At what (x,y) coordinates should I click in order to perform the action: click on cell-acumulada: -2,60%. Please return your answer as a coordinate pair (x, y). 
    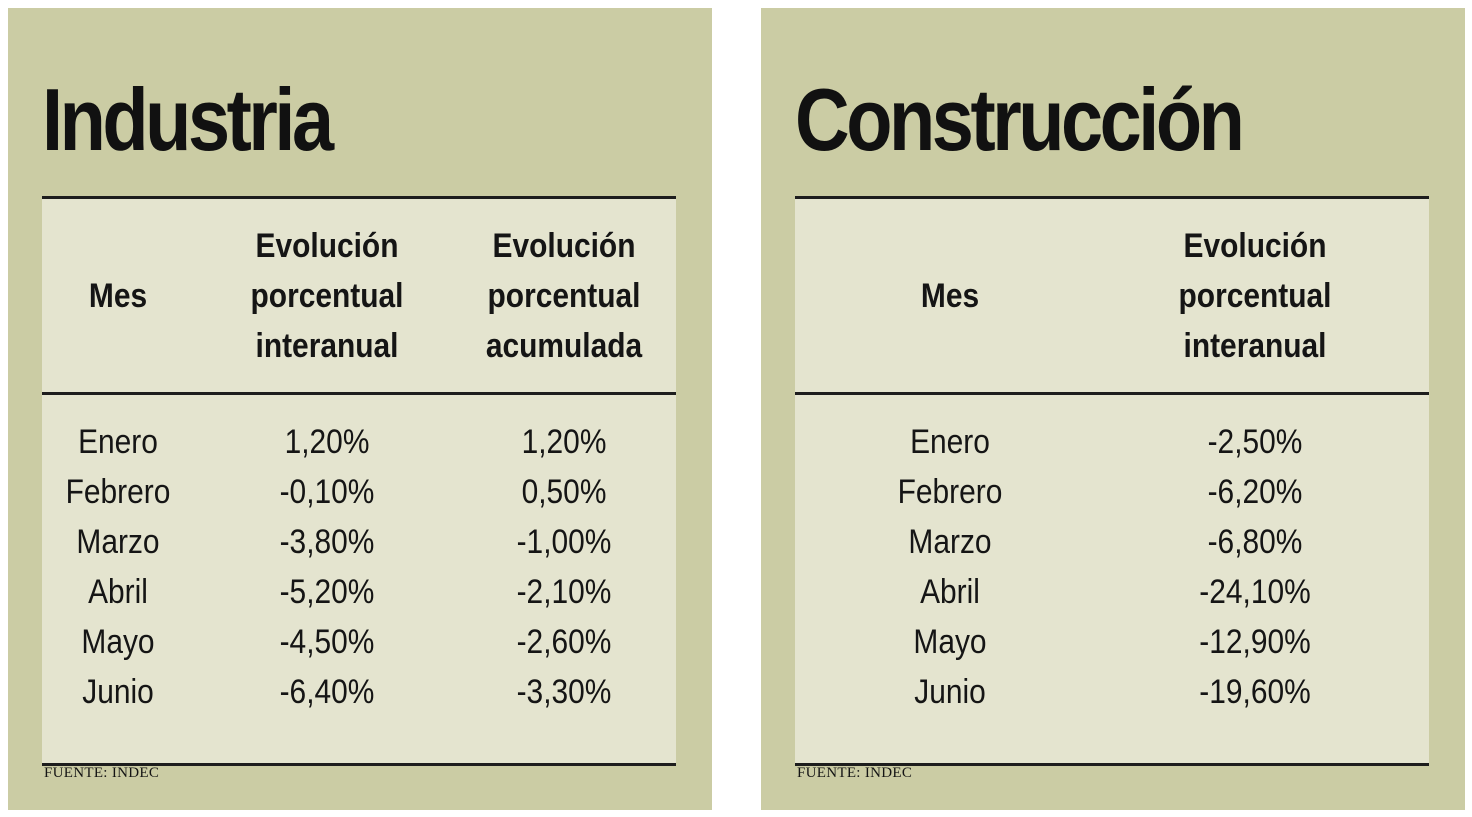
    Looking at the image, I should click on (564, 641).